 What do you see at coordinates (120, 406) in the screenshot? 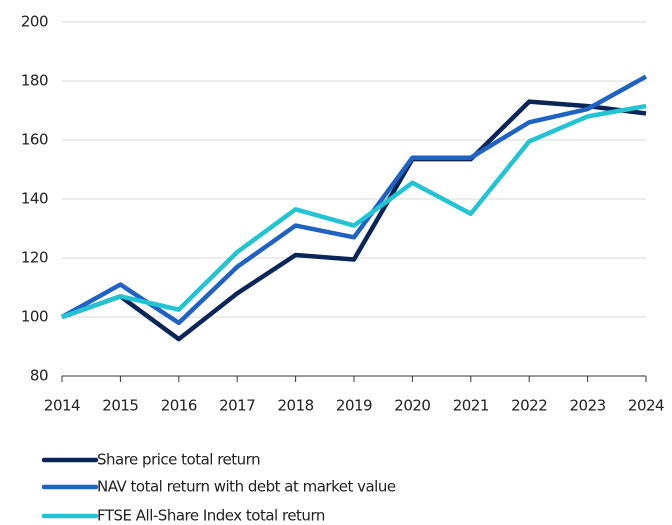
I see `x-tick-label: 2015` at bounding box center [120, 406].